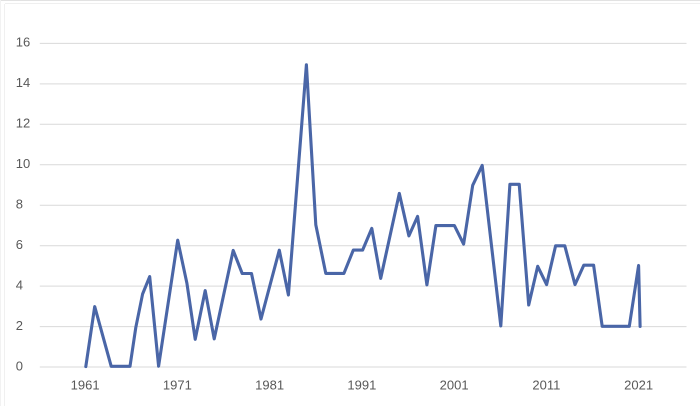  I want to click on svg-text: 1961, so click(85, 384).